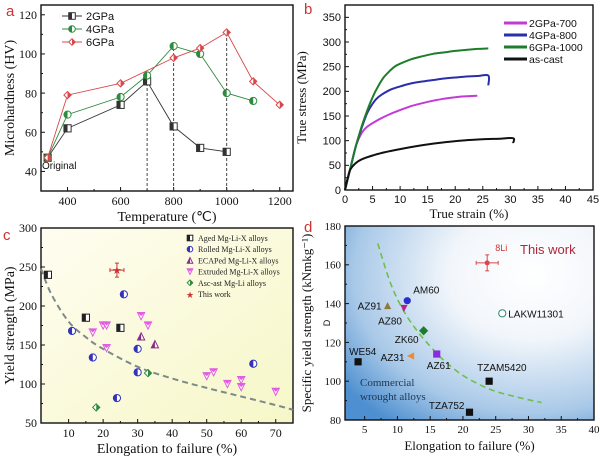  Describe the element at coordinates (393, 358) in the screenshot. I see `point-label: AZ31` at that location.